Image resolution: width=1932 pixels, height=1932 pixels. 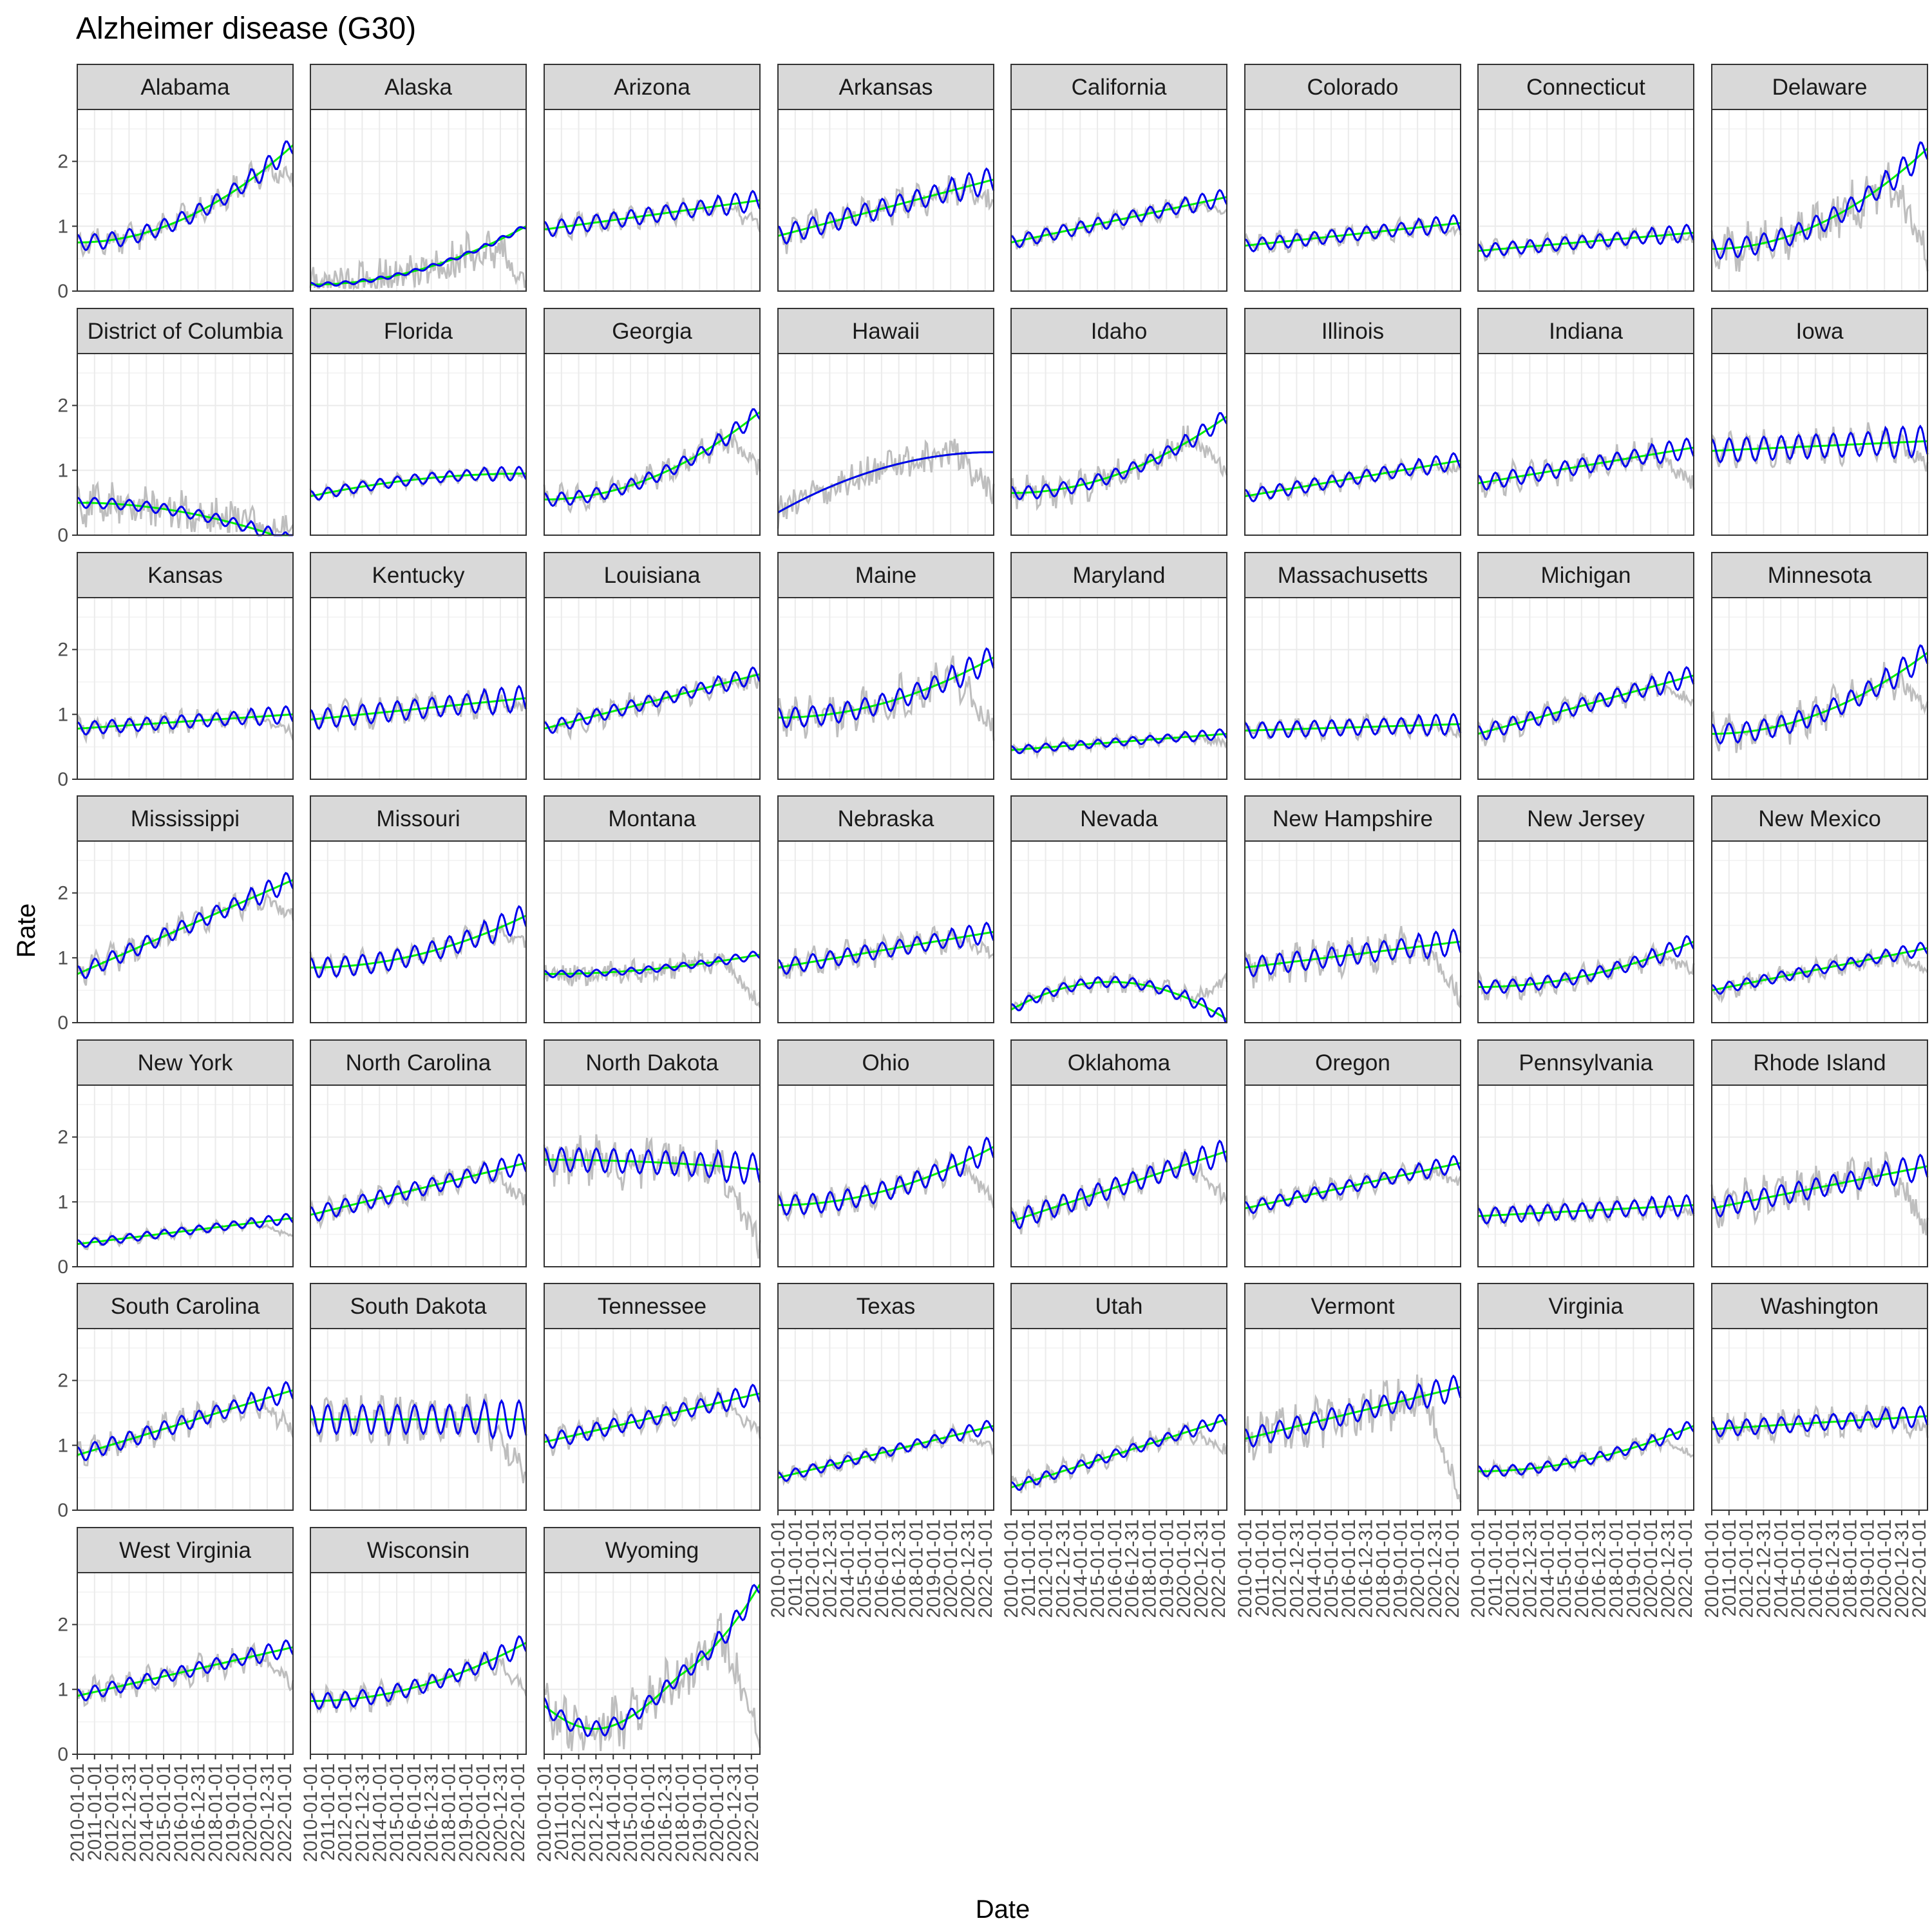 What do you see at coordinates (1820, 422) in the screenshot?
I see `facet-panel-iowa: Iowa` at bounding box center [1820, 422].